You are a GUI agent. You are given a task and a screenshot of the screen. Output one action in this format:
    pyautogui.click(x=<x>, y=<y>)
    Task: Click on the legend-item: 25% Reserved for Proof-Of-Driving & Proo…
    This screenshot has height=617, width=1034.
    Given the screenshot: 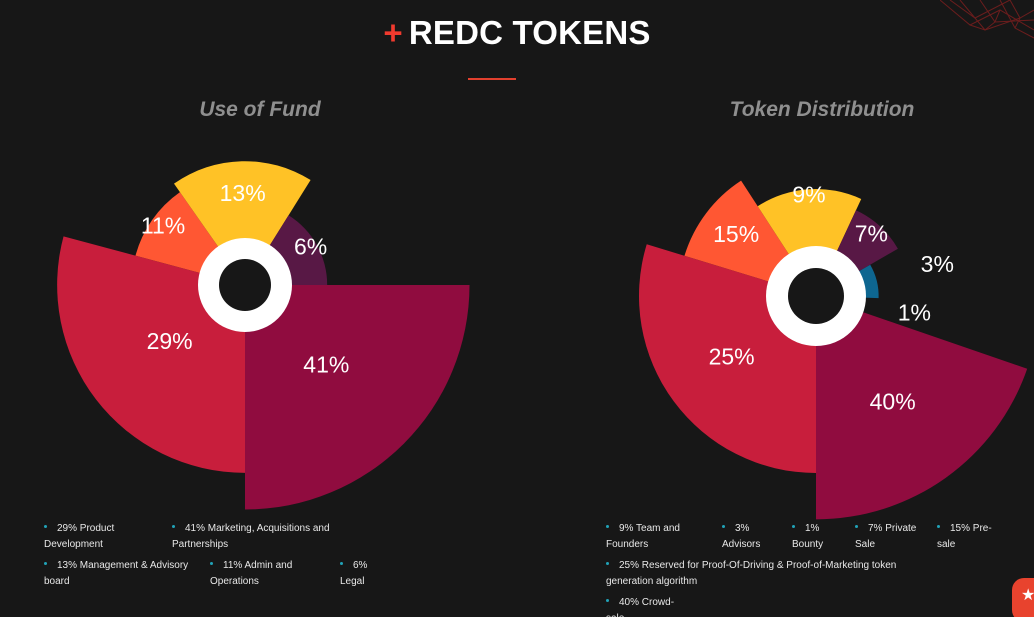 What is the action you would take?
    pyautogui.click(x=751, y=573)
    